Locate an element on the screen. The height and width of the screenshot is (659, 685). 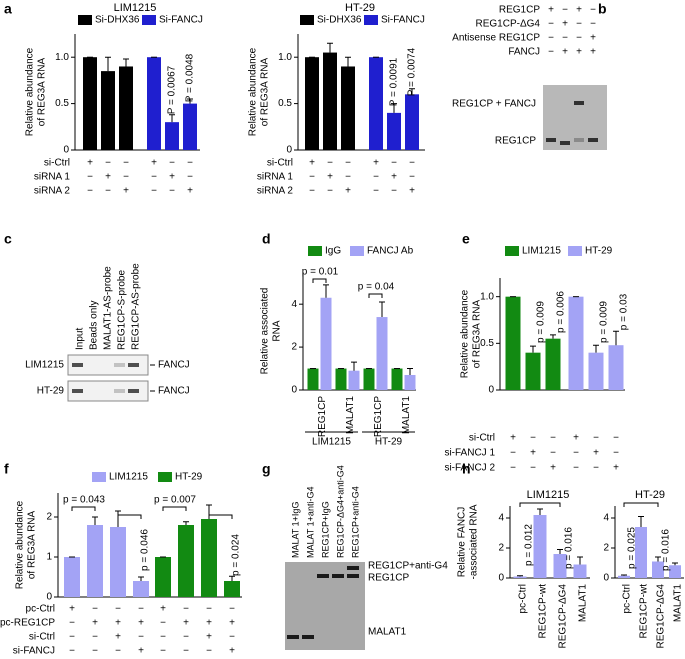
condition-mark: + is located at coordinates (565, 24).